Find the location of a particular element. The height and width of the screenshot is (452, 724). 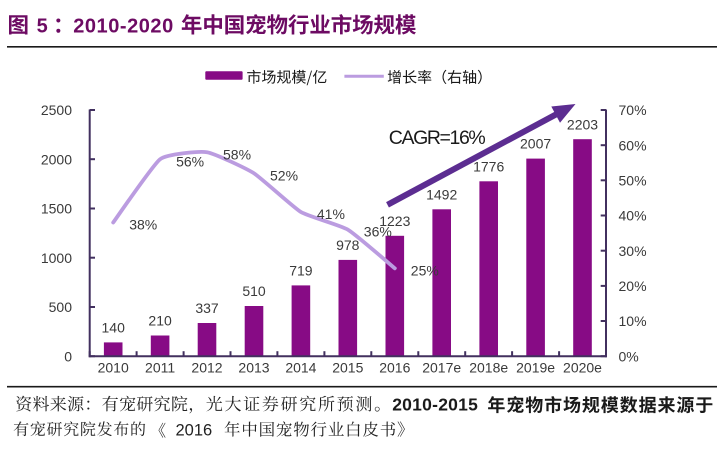

svg-text: 2011 is located at coordinates (160, 367).